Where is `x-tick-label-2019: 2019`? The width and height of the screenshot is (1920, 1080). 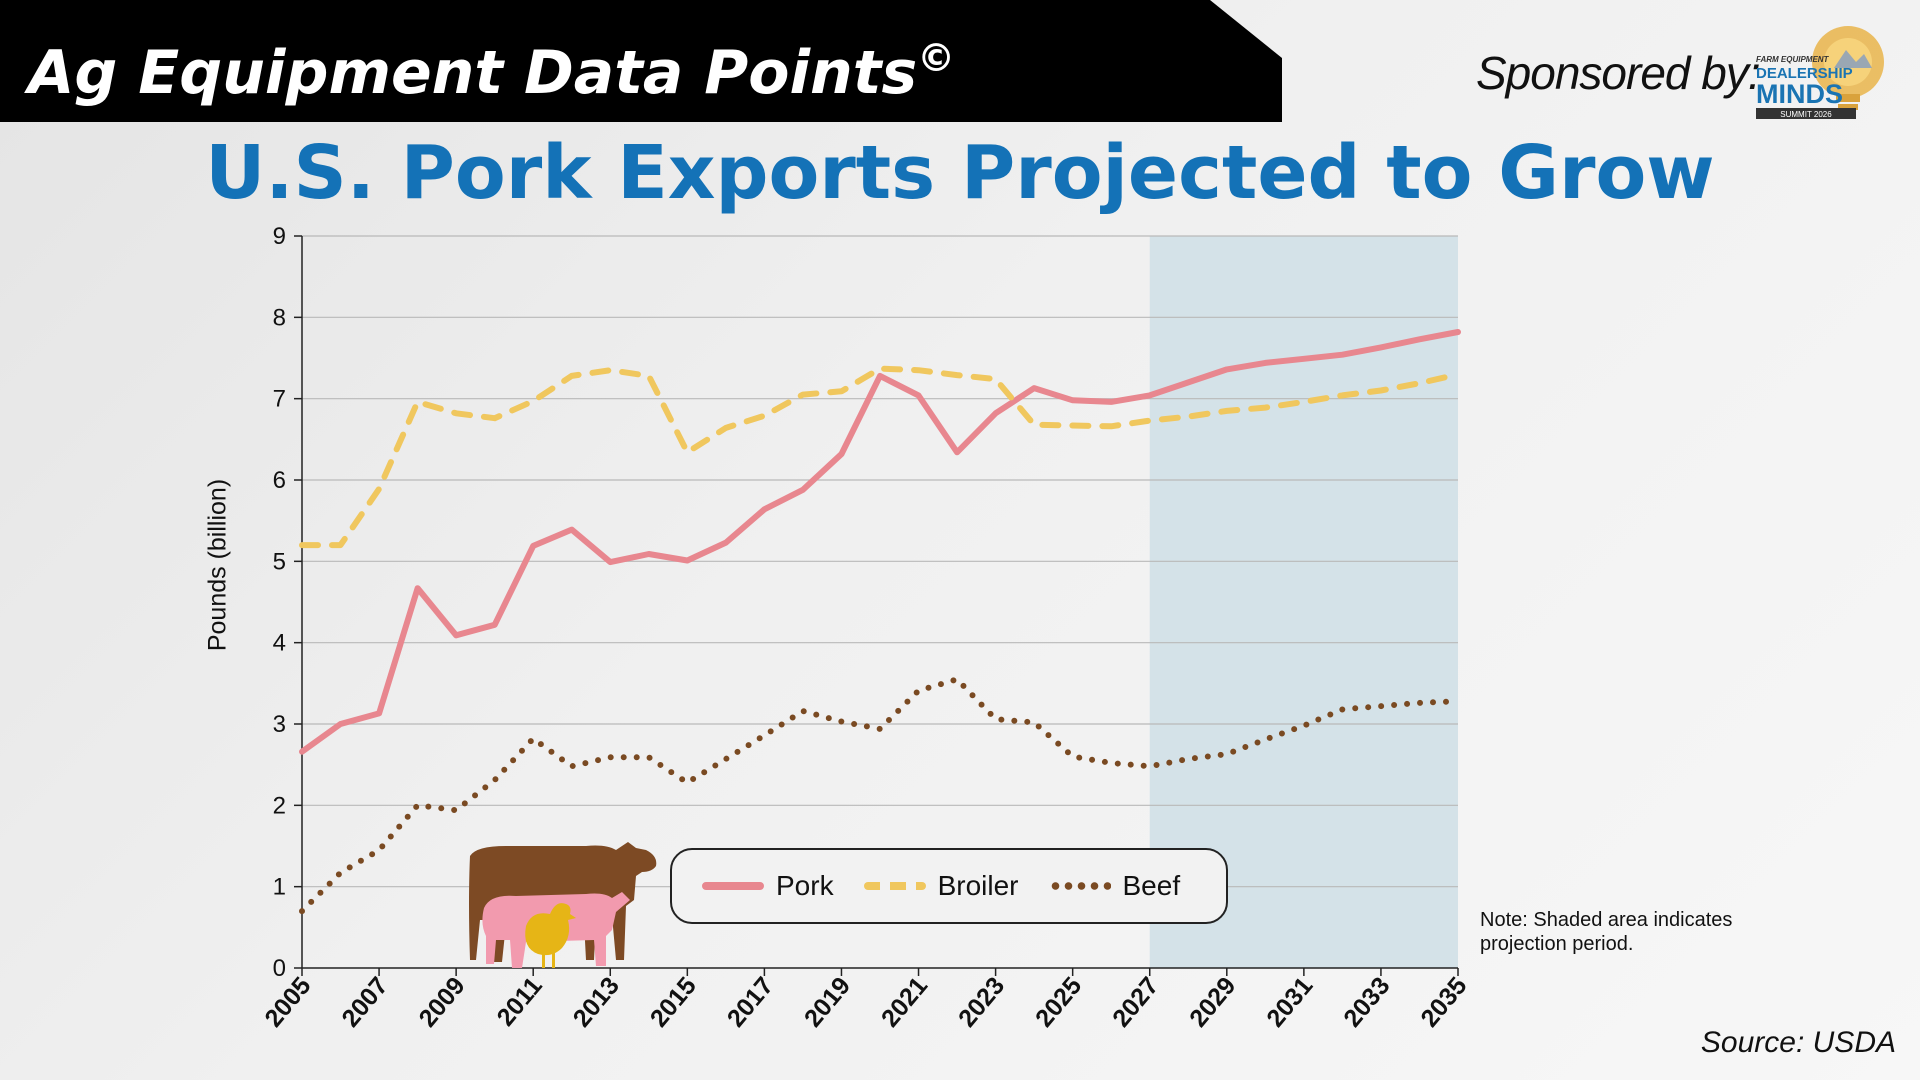 x-tick-label-2019: 2019 is located at coordinates (827, 1002).